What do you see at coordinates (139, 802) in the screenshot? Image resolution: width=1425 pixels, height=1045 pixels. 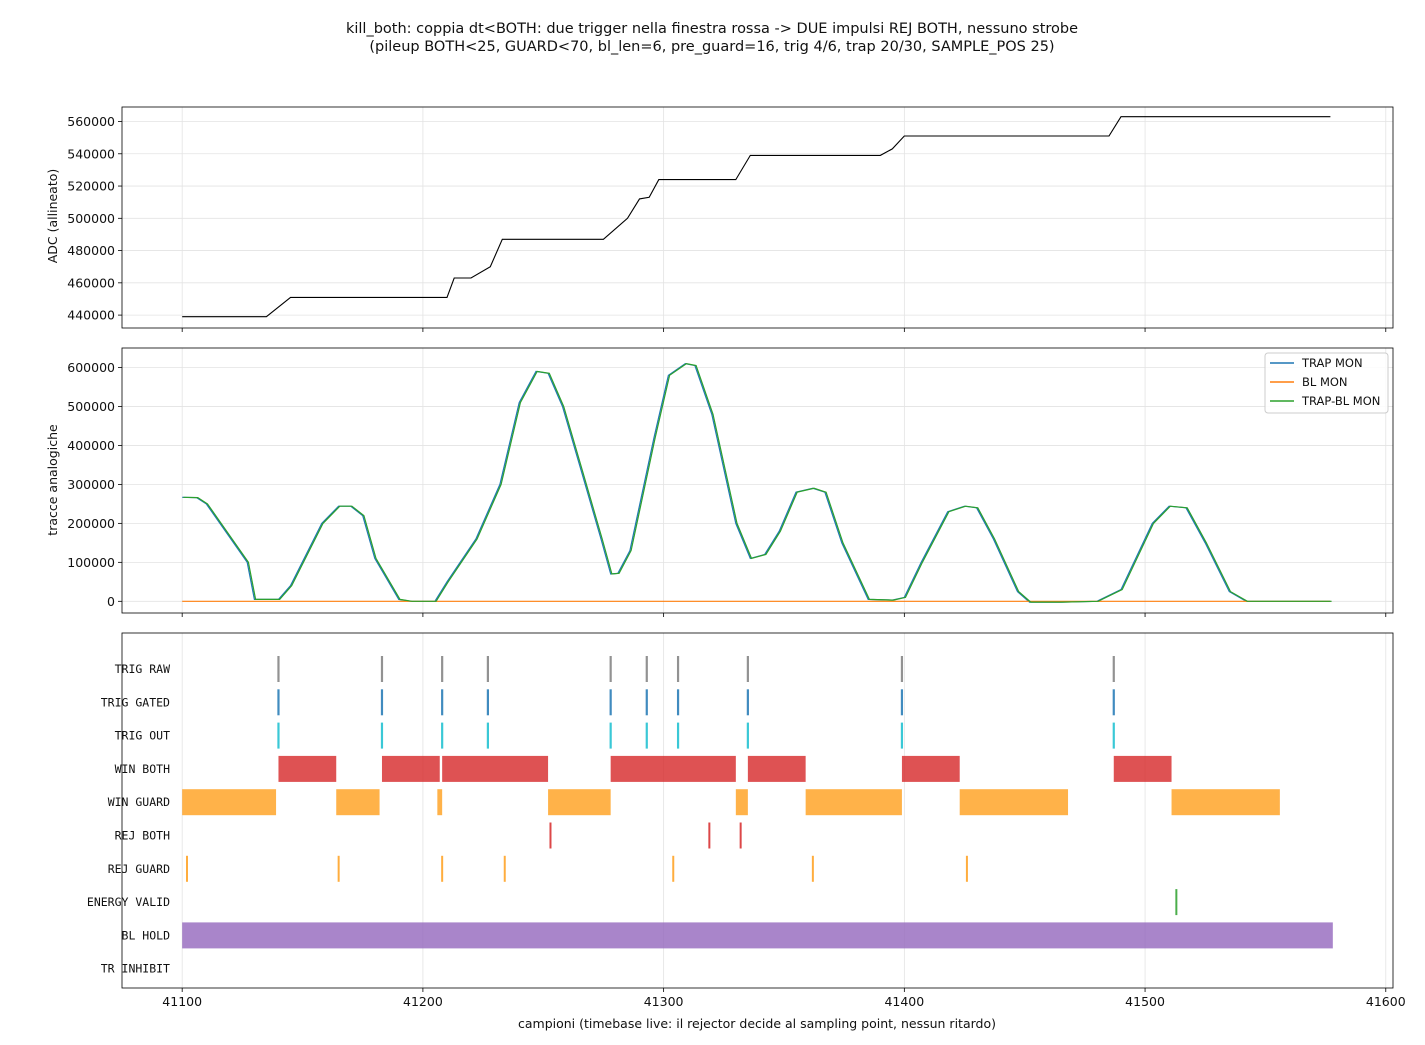 I see `row-label-win-guard: WIN GUARD` at bounding box center [139, 802].